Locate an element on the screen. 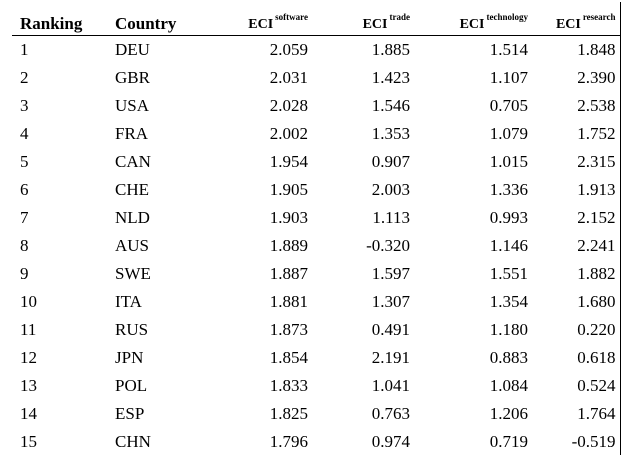  cell-eci-research: 2.152 is located at coordinates (576, 217).